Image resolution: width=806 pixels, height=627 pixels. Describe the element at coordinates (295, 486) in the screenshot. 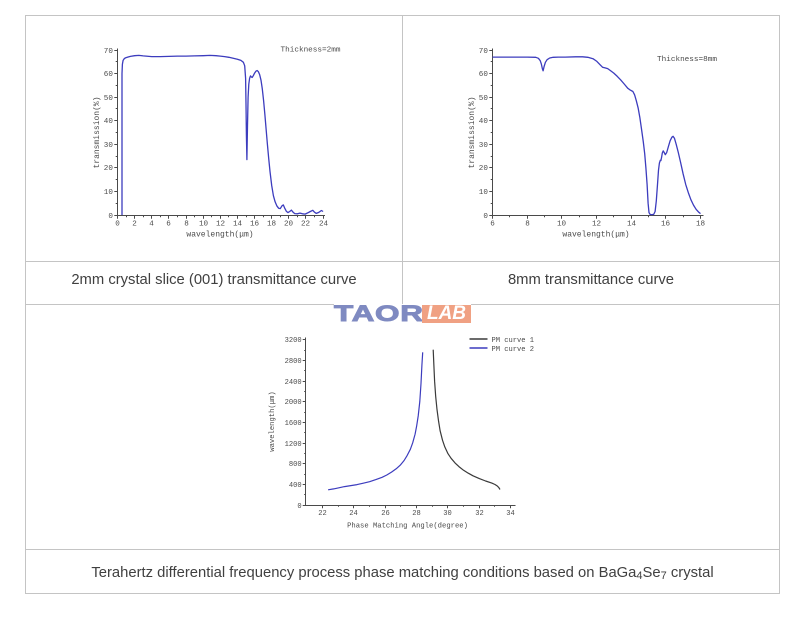

I see `svg-text: 400` at that location.